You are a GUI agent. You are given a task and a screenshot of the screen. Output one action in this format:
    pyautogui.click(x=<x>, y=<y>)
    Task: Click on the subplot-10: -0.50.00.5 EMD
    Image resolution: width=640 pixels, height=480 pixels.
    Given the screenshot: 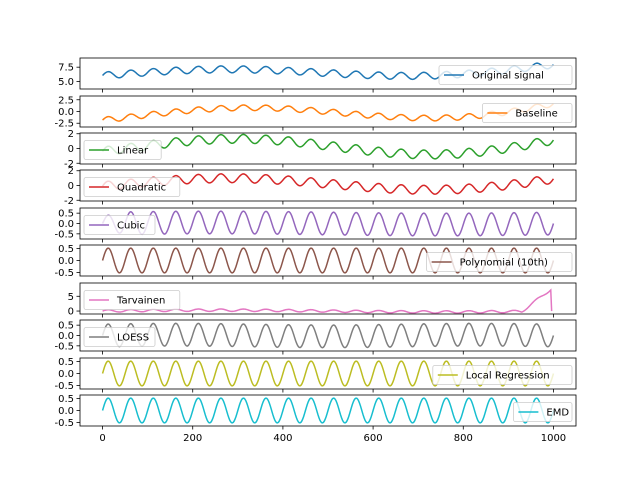 What is the action you would take?
    pyautogui.click(x=315, y=412)
    